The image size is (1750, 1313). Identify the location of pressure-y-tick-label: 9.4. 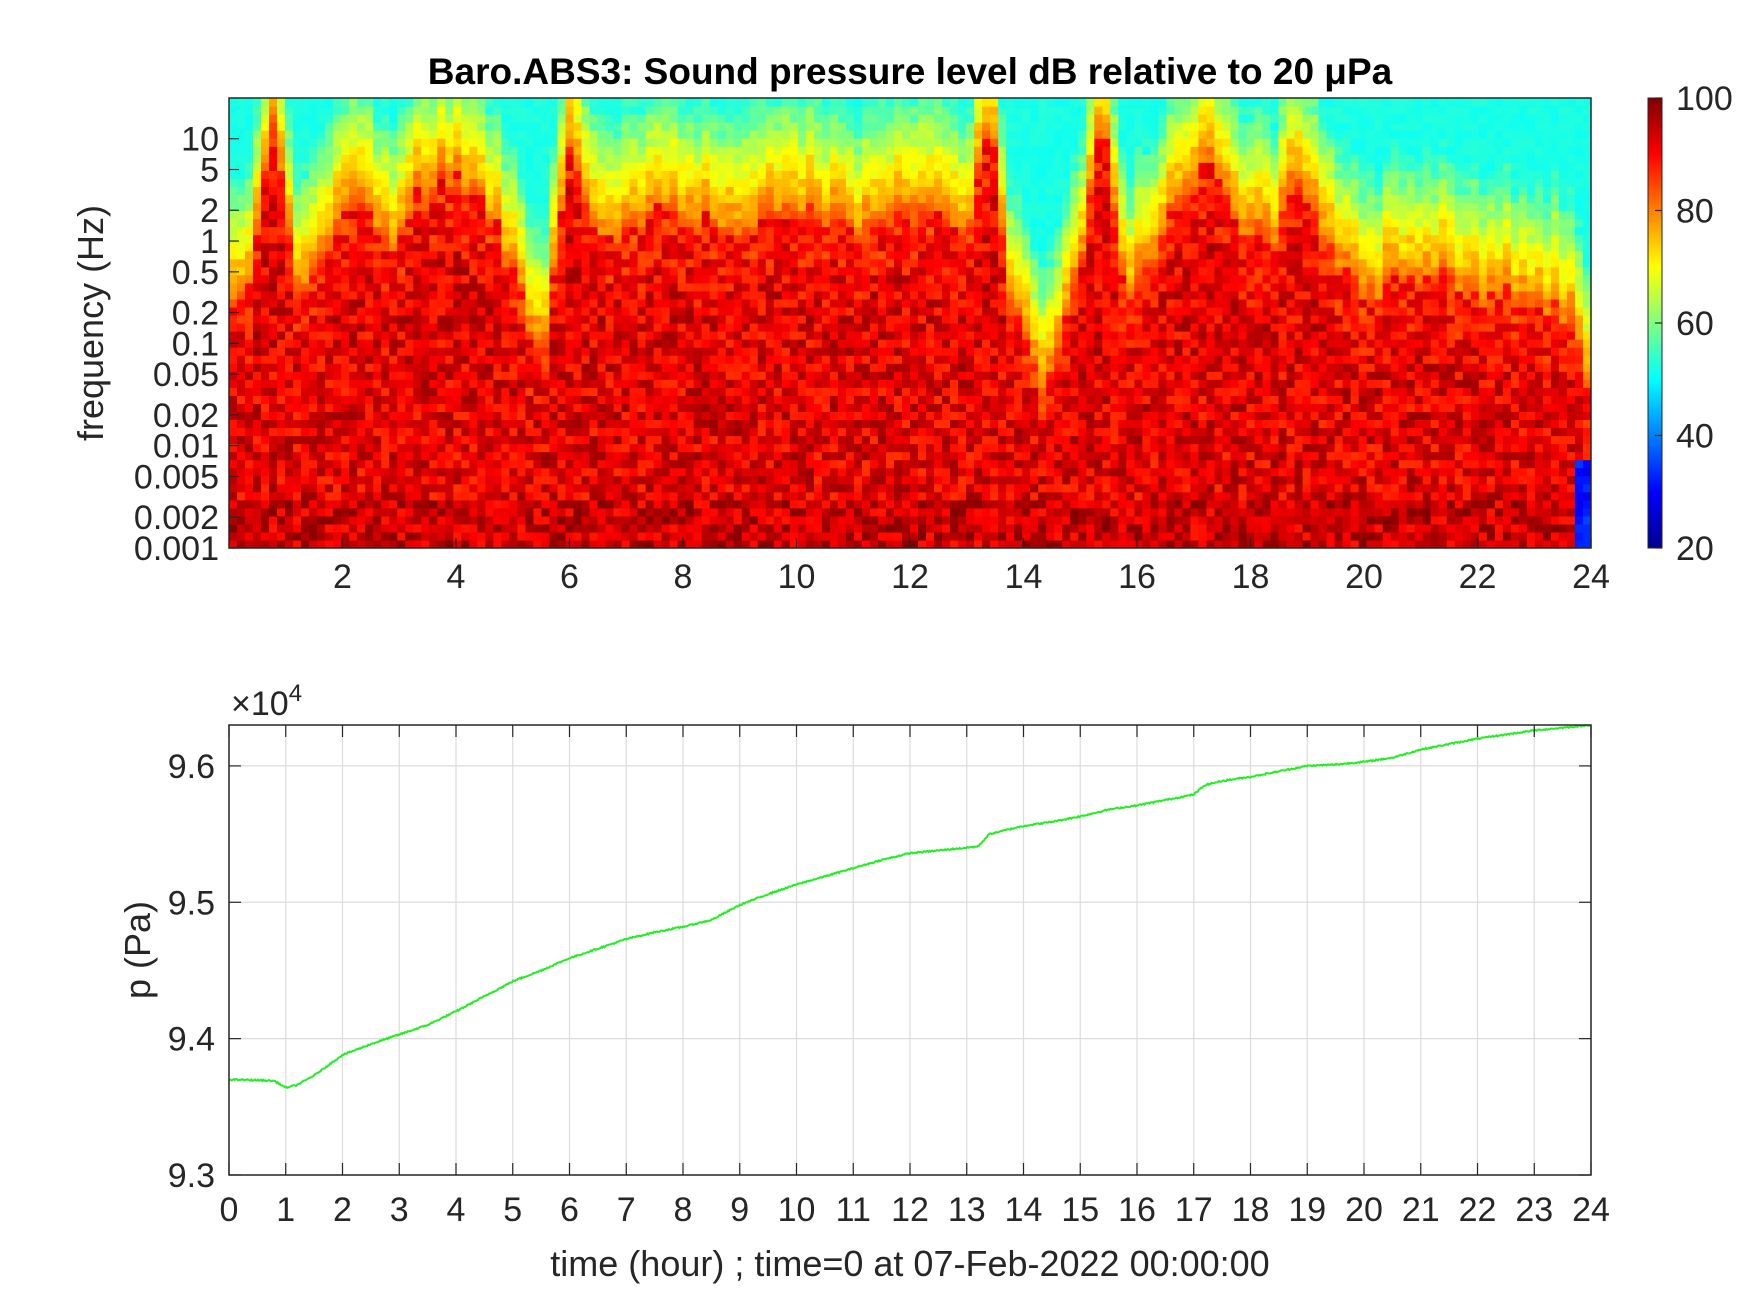
(191, 1040).